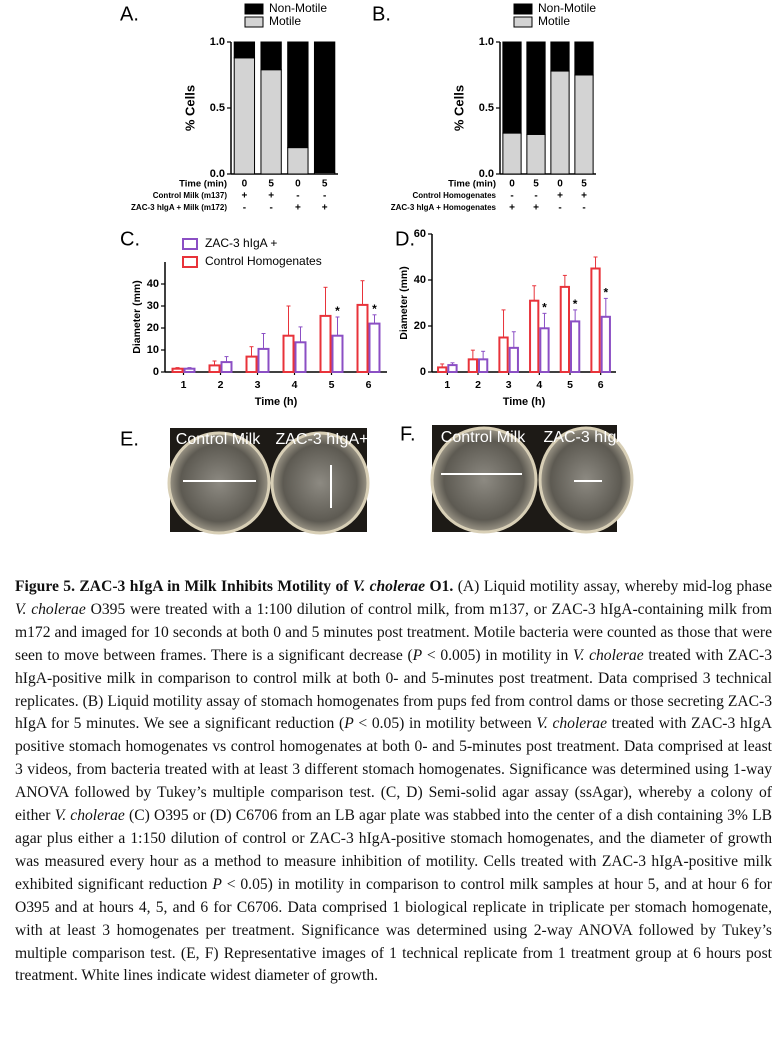  I want to click on panel-label: F., so click(408, 434).